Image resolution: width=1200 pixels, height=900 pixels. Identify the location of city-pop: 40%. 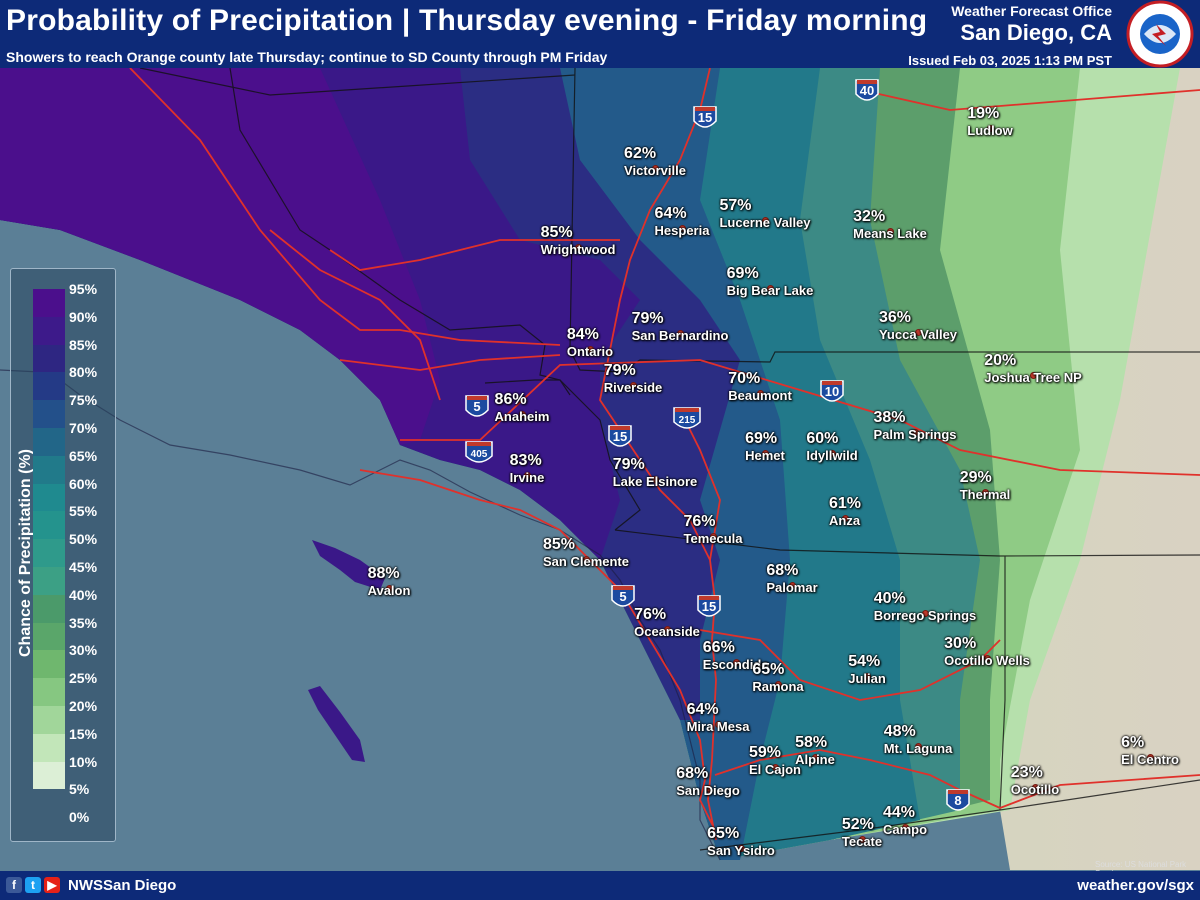
(889, 598).